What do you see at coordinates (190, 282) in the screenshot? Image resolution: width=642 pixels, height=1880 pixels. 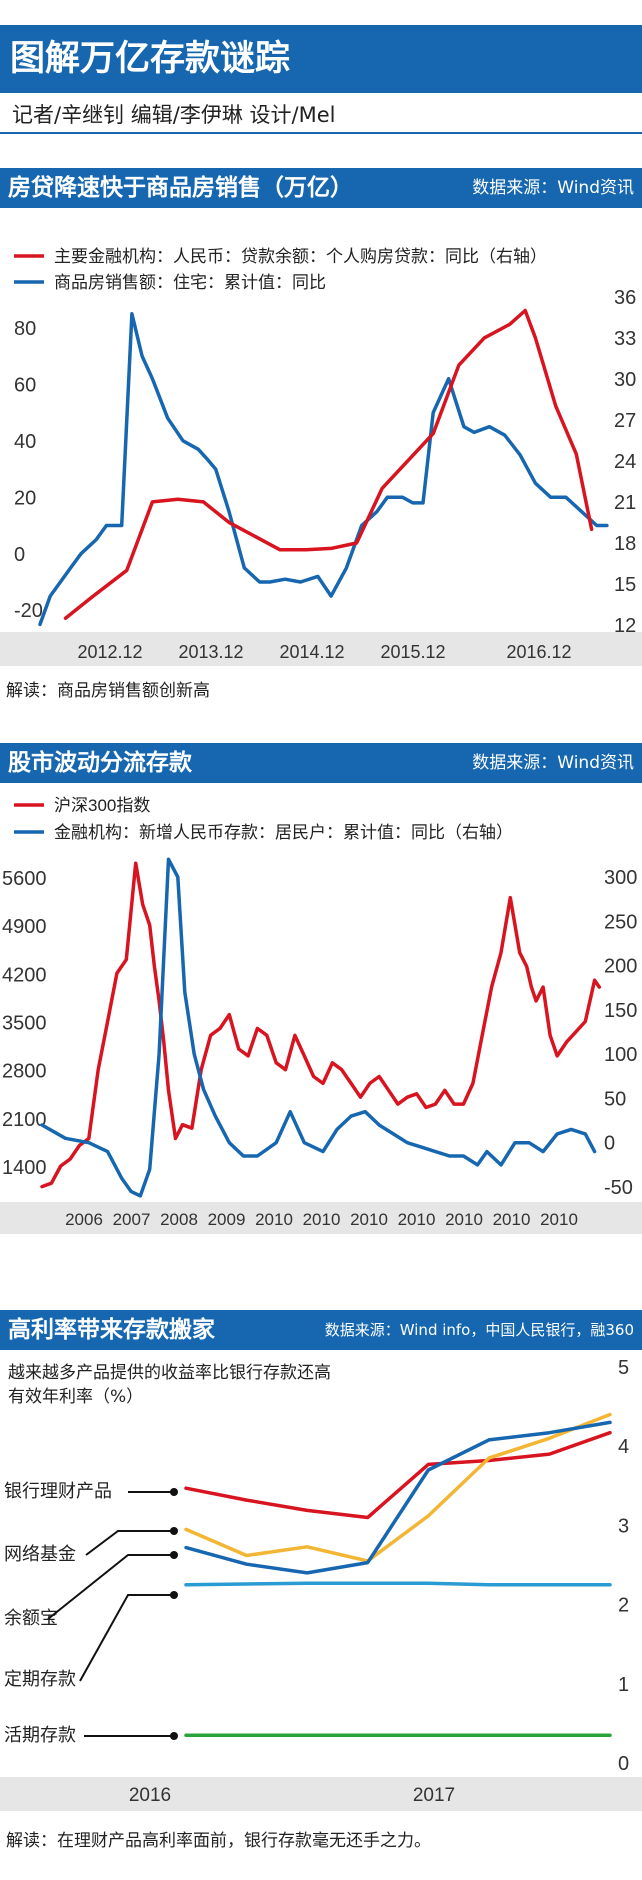 I see `legend-label: 商品房销售额：住宅：累计值：同比` at bounding box center [190, 282].